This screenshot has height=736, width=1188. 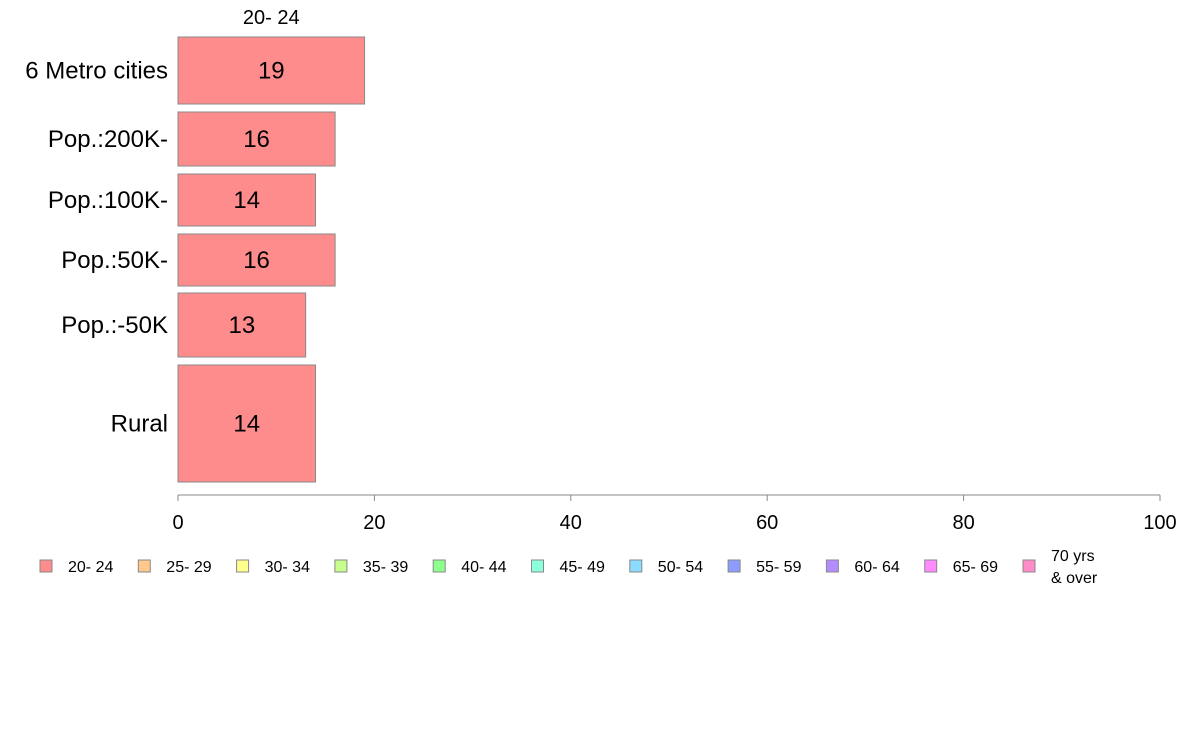 What do you see at coordinates (287, 567) in the screenshot?
I see `legend-label: 30- 34` at bounding box center [287, 567].